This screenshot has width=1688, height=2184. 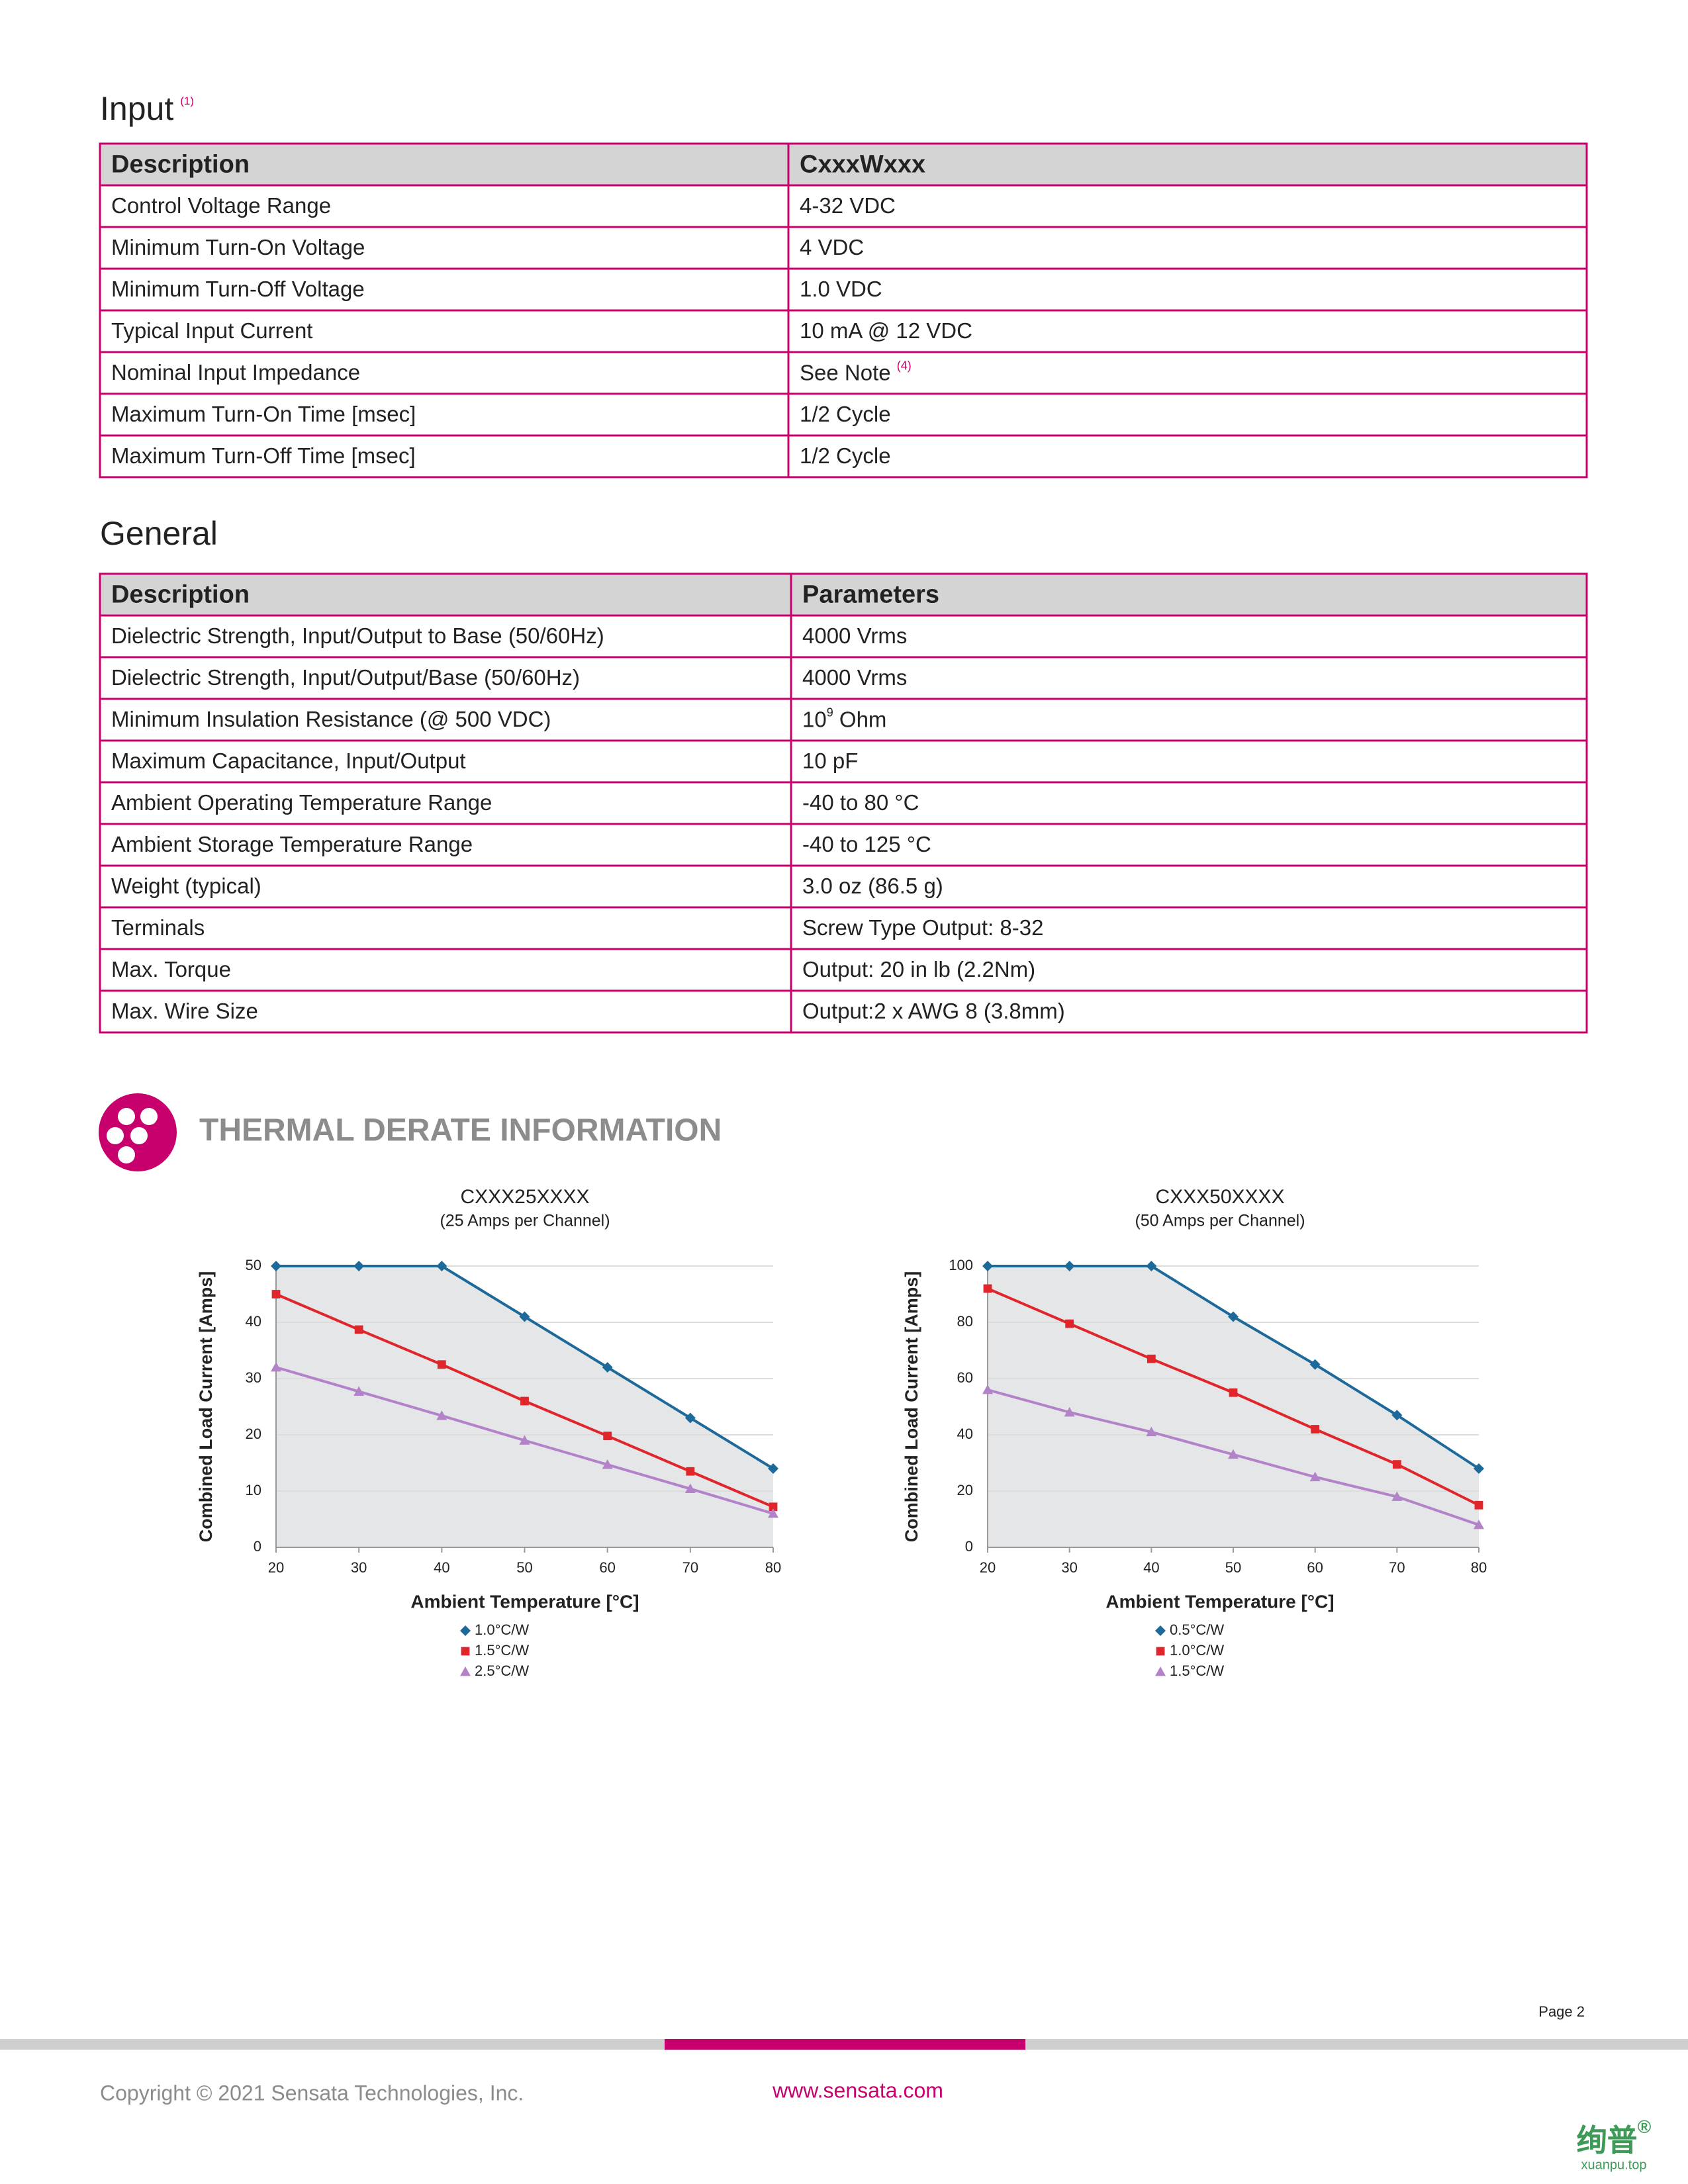 I want to click on cell: Minimum Turn-On Voltage, so click(x=238, y=247).